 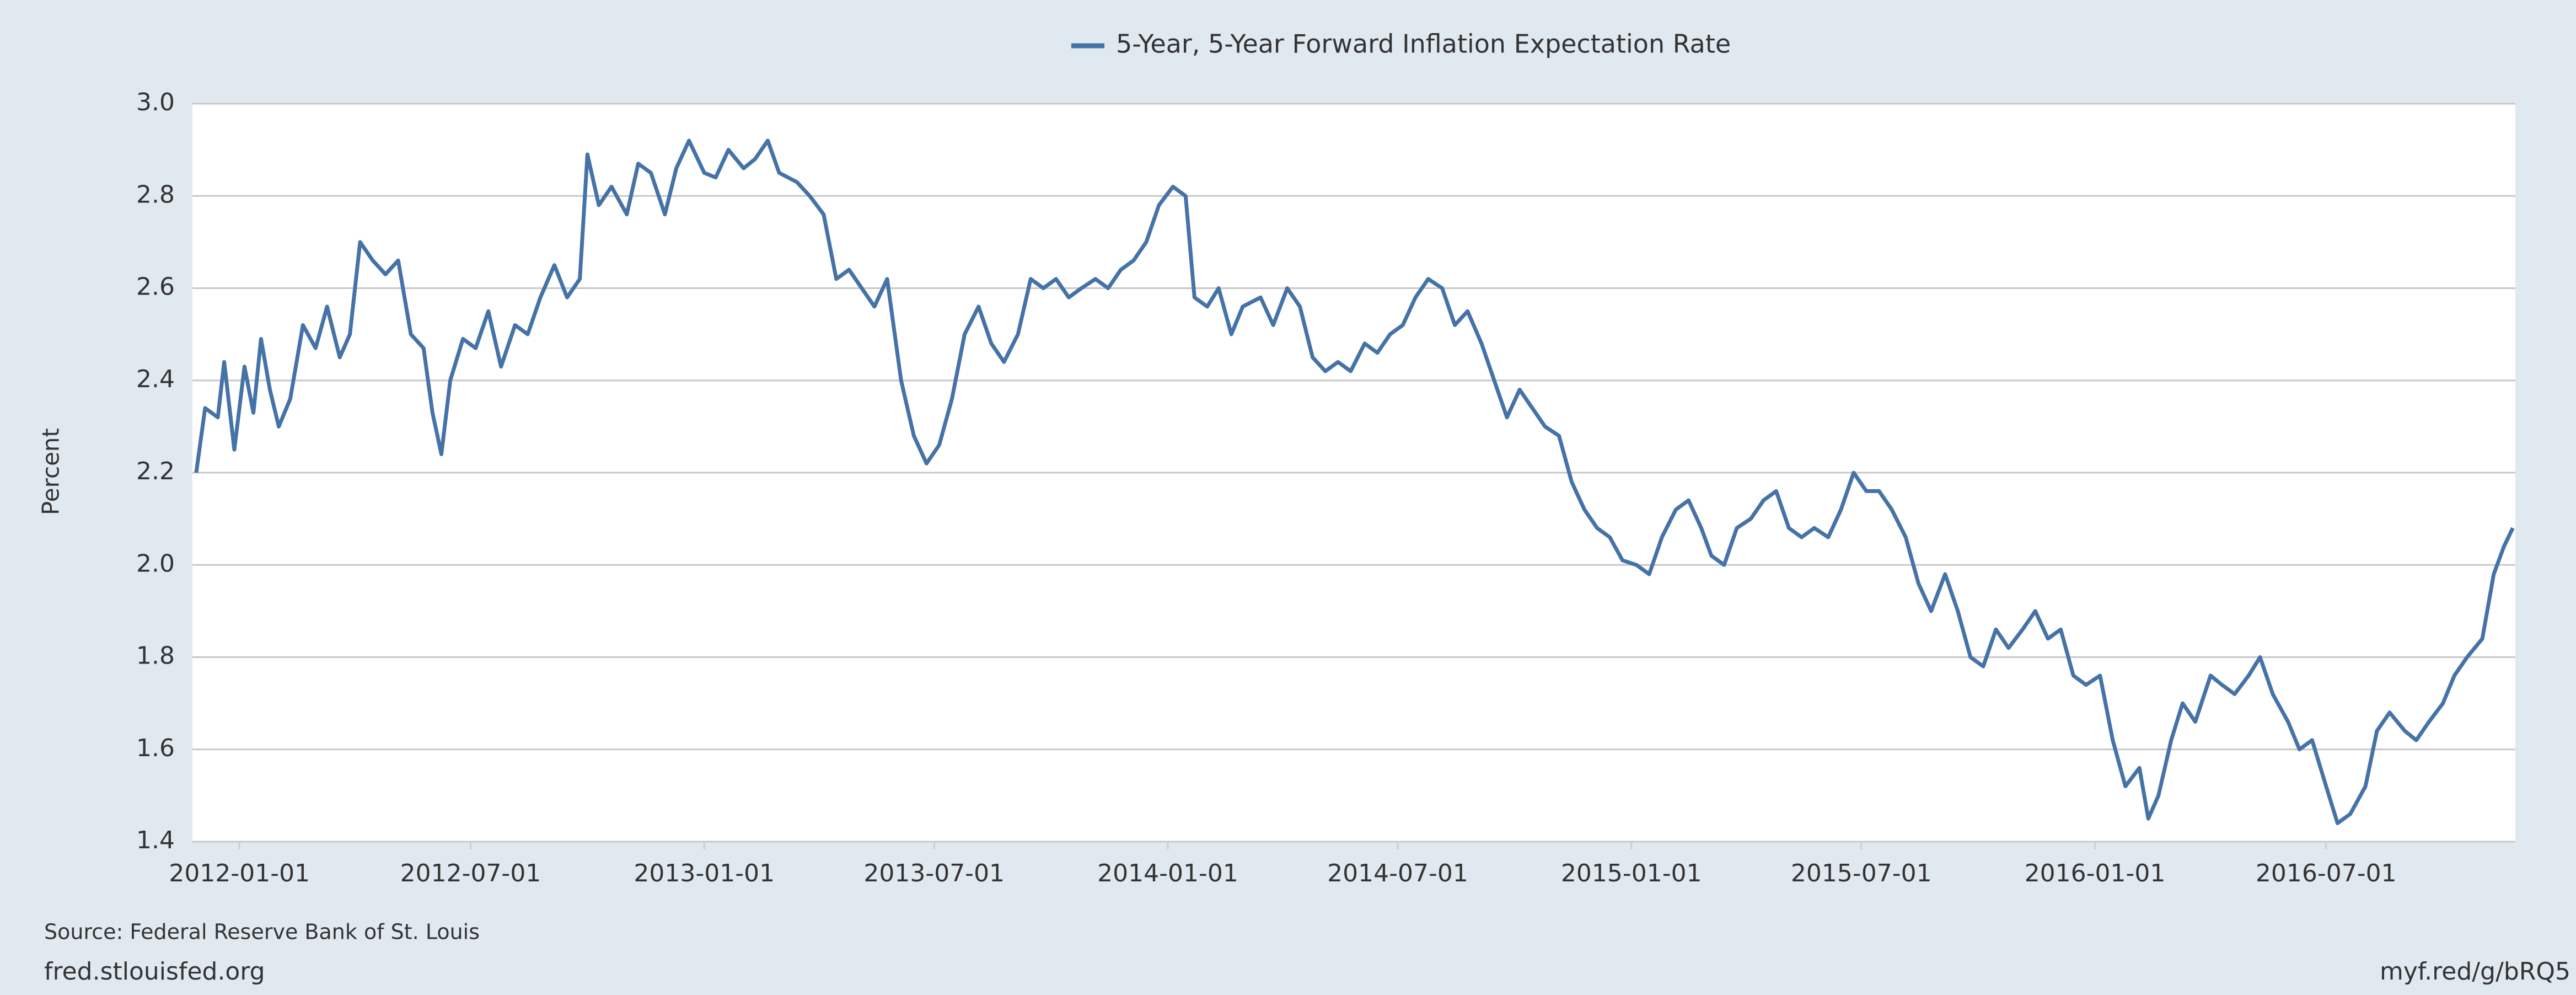 I want to click on footer-right: myf.red/g/bRQ5, so click(x=2475, y=971).